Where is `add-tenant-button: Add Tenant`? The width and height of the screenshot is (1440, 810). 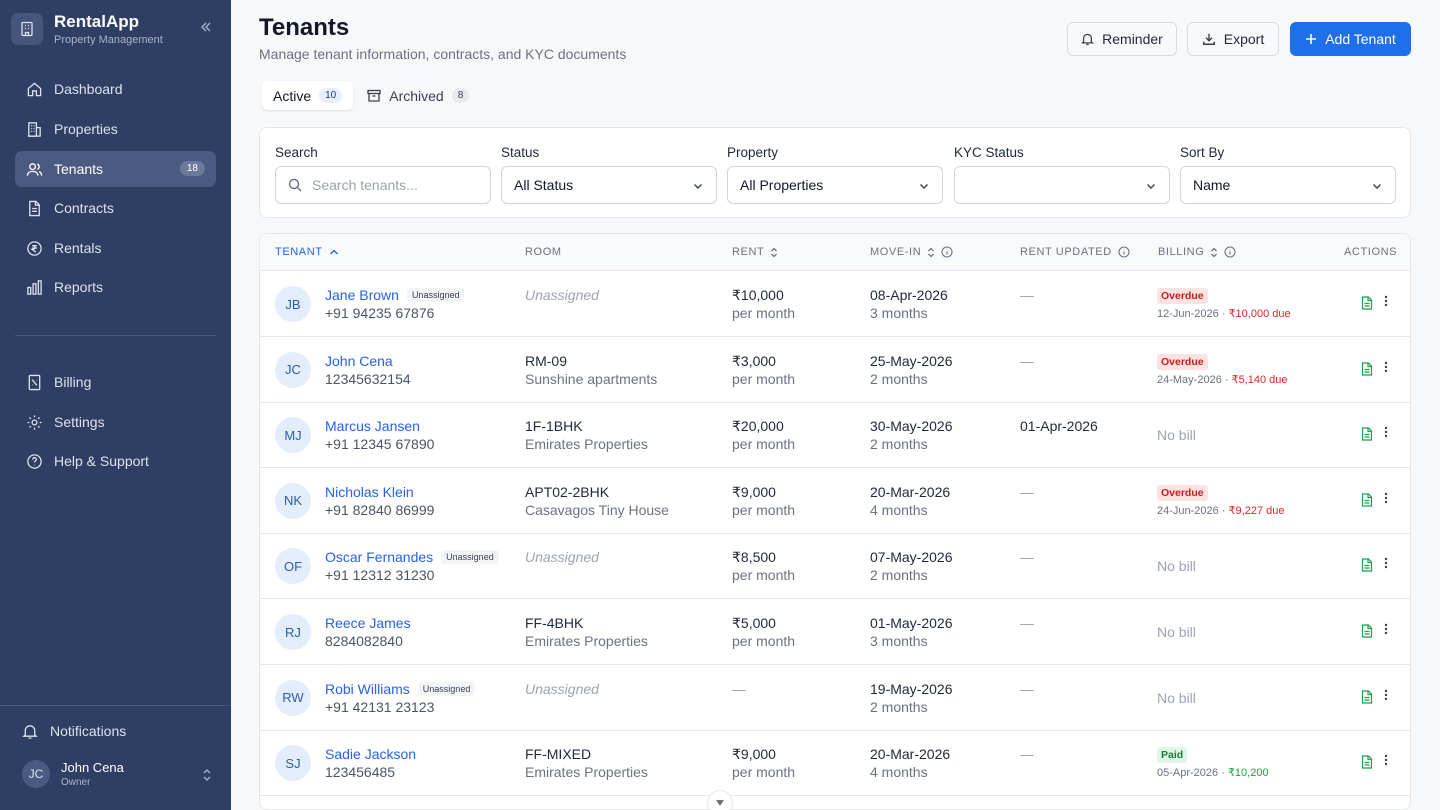
add-tenant-button: Add Tenant is located at coordinates (1350, 39).